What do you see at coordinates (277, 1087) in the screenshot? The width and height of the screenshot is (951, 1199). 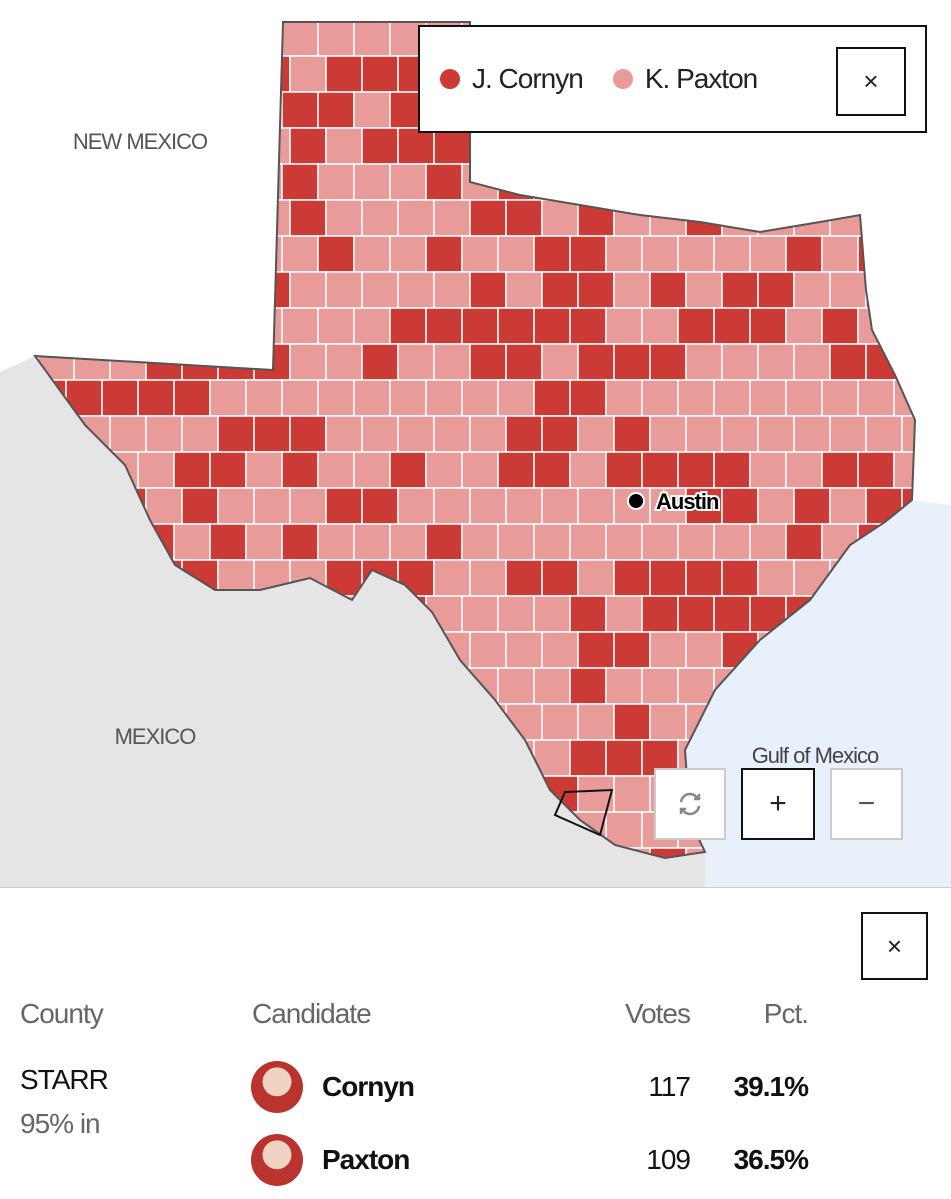 I see `candidate-photo` at bounding box center [277, 1087].